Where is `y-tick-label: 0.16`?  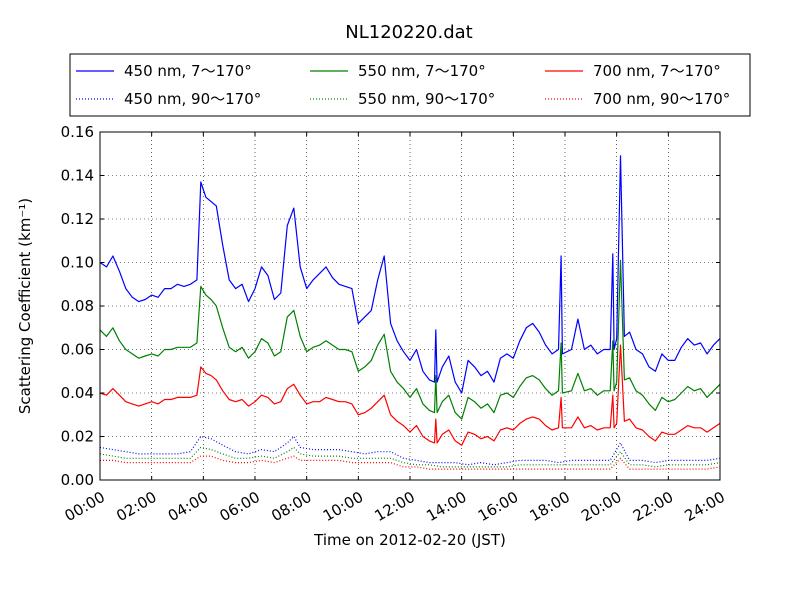
y-tick-label: 0.16 is located at coordinates (77, 132).